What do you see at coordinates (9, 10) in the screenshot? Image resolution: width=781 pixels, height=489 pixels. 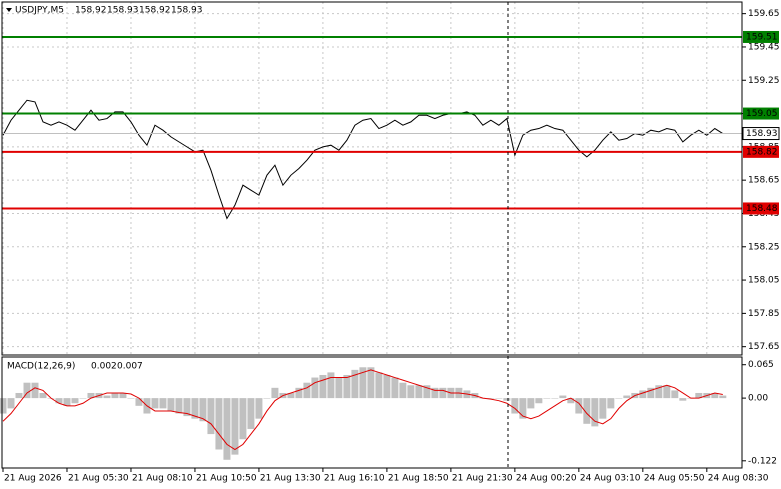 I see `symbol-arrow` at bounding box center [9, 10].